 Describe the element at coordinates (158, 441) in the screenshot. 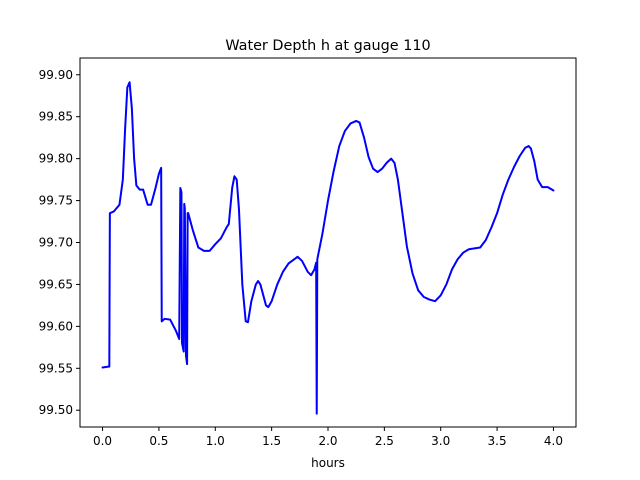

I see `x-tick-label: 0.5` at that location.